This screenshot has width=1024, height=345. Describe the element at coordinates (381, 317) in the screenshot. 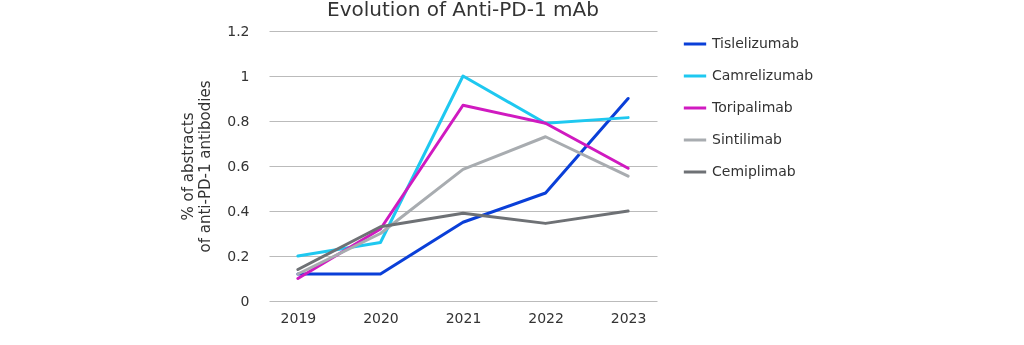

I see `x-tick-label: 2020` at that location.